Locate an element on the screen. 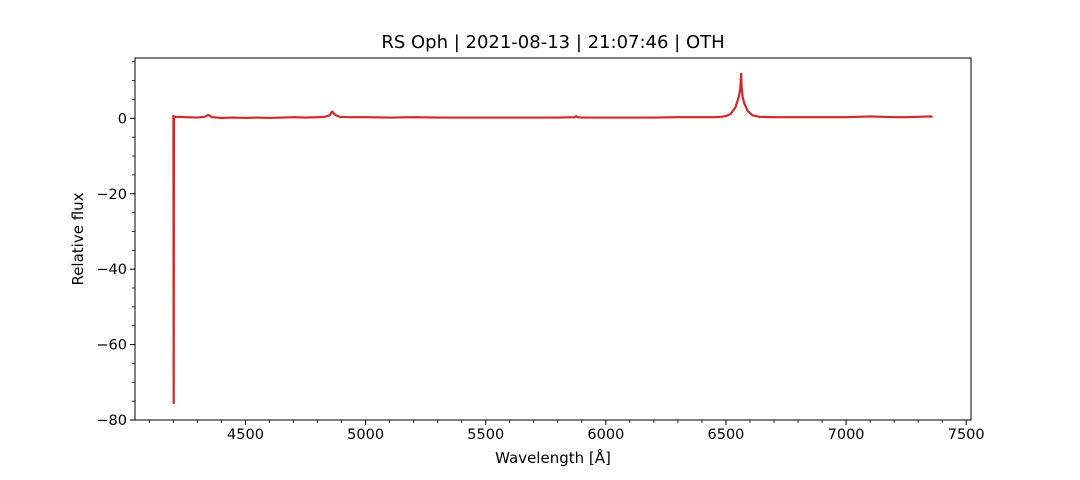 The height and width of the screenshot is (480, 1080). y-axis: 0 −20 −40 −60 −80 is located at coordinates (115, 245).